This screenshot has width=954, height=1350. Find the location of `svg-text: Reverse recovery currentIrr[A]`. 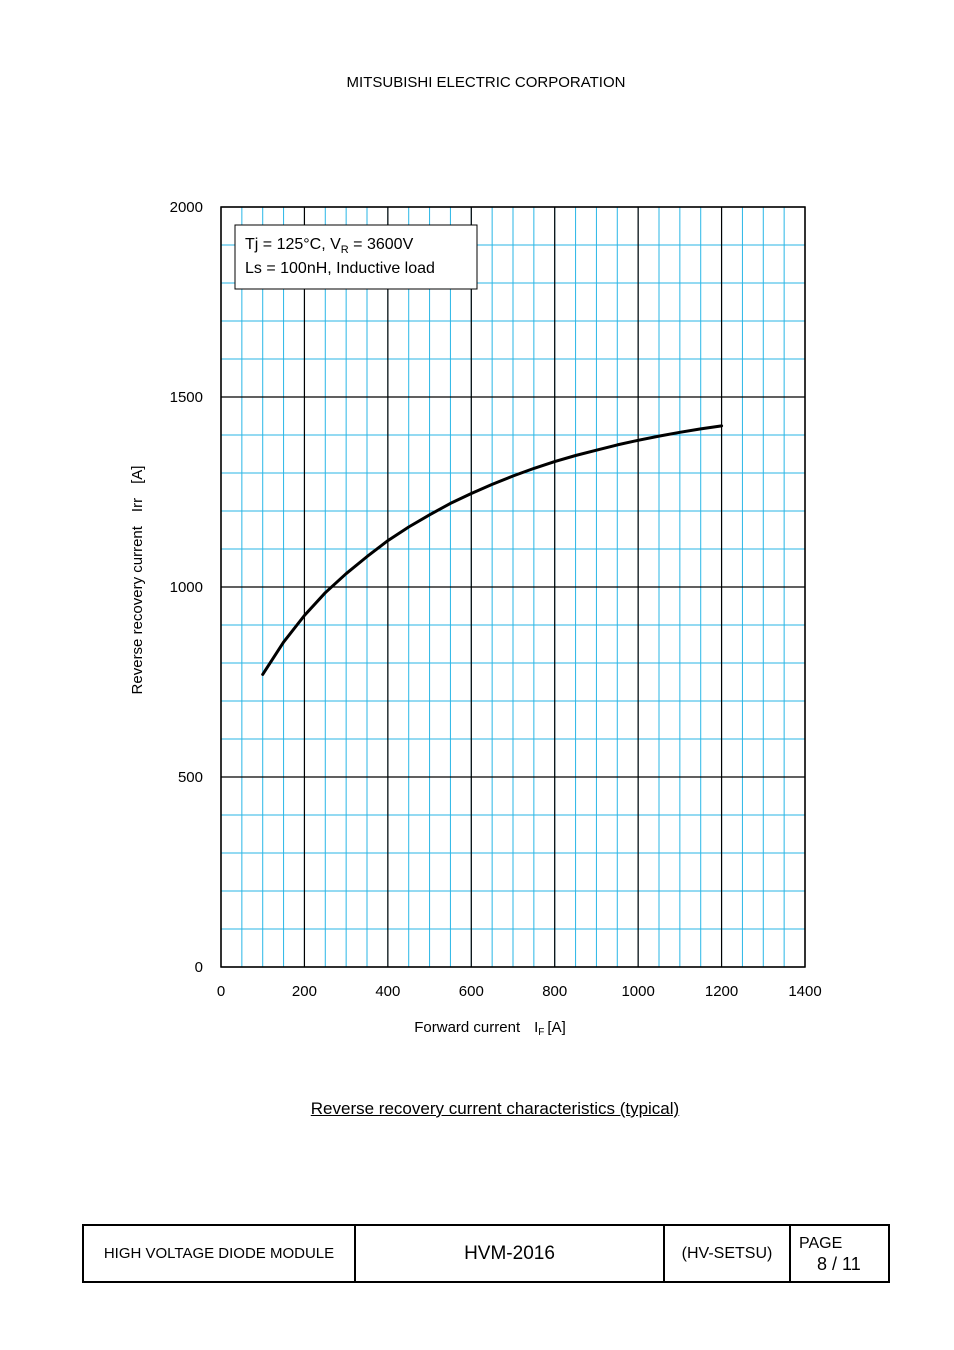

svg-text: Reverse recovery currentIrr[A] is located at coordinates (137, 580).